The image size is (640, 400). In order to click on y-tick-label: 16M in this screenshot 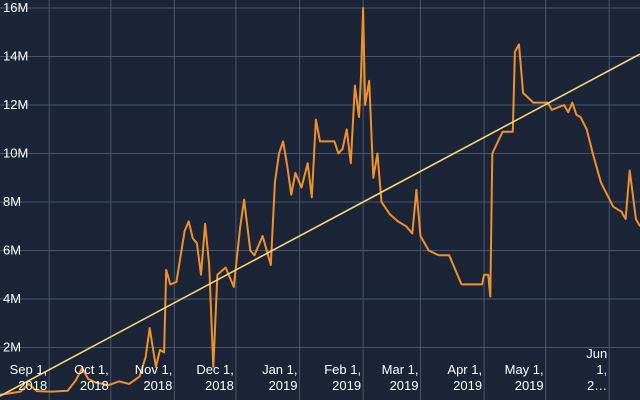, I will do `click(15, 7)`.